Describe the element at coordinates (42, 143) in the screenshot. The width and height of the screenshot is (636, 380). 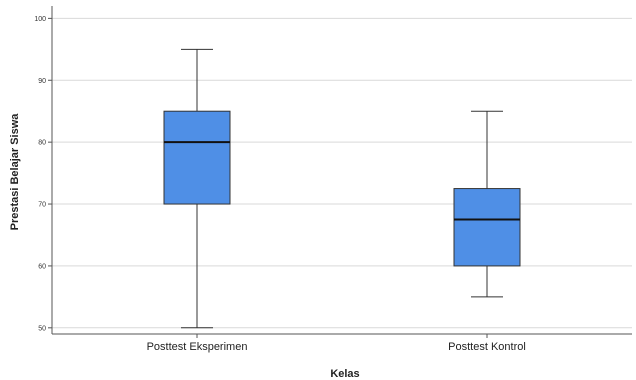
I see `y-tick-label: 80` at that location.